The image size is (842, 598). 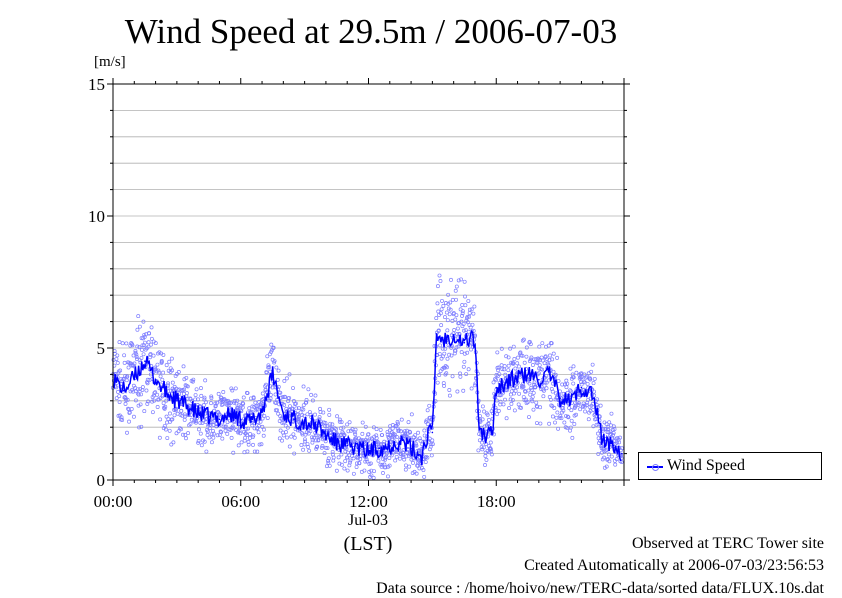 What do you see at coordinates (368, 544) in the screenshot?
I see `x-axis-unit-label: (LST)` at bounding box center [368, 544].